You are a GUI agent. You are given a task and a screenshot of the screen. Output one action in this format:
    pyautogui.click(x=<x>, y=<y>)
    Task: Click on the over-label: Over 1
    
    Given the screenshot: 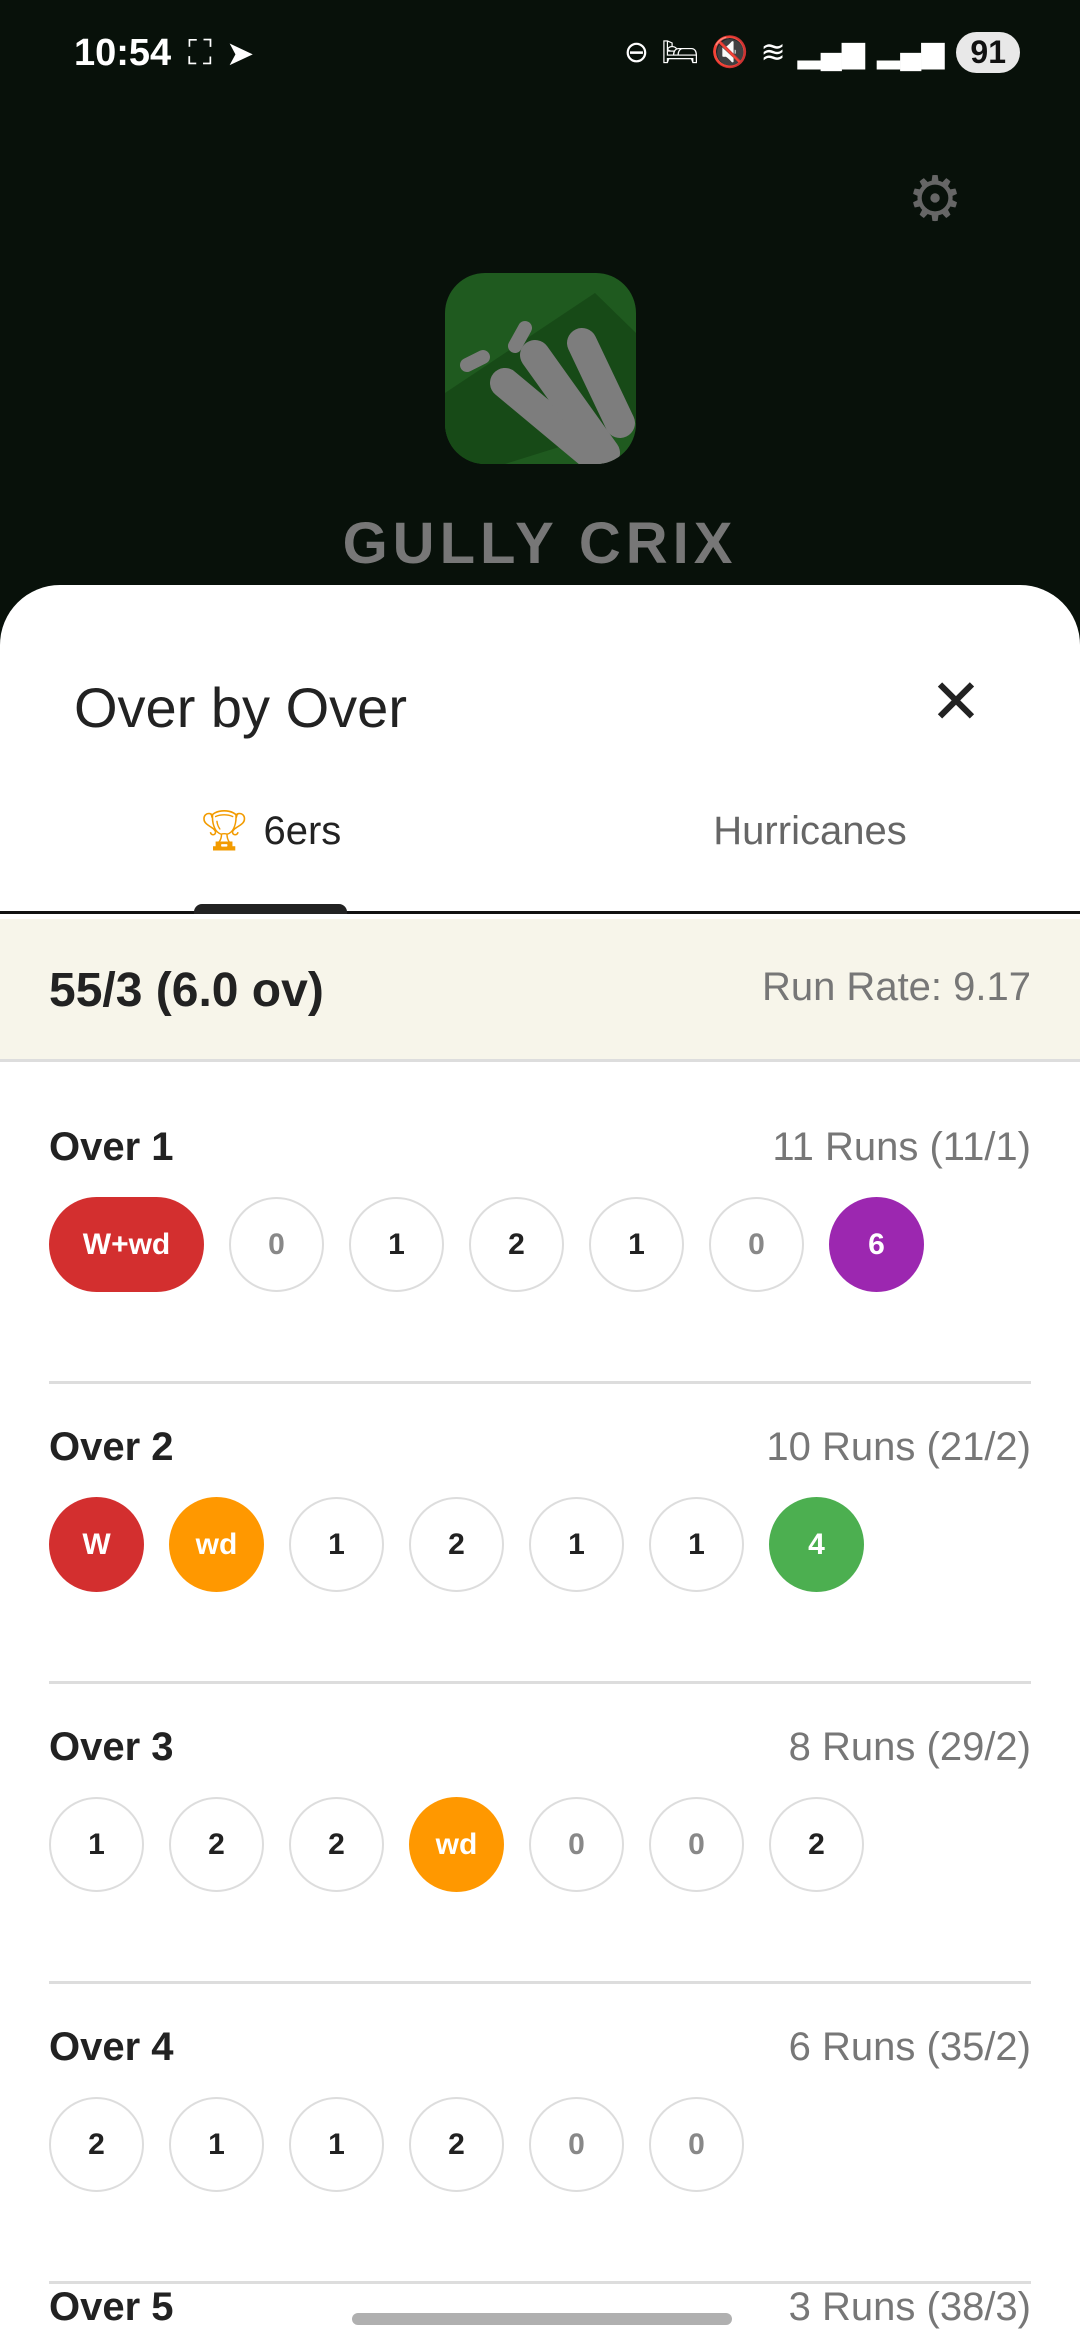 What is the action you would take?
    pyautogui.click(x=111, y=1147)
    